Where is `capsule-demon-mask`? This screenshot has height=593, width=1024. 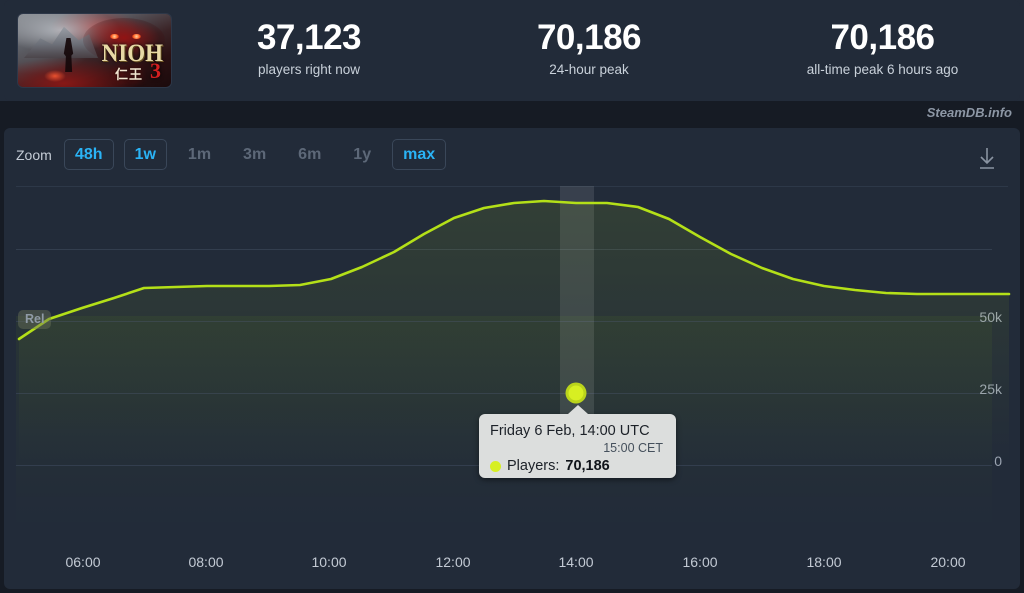 capsule-demon-mask is located at coordinates (124, 40).